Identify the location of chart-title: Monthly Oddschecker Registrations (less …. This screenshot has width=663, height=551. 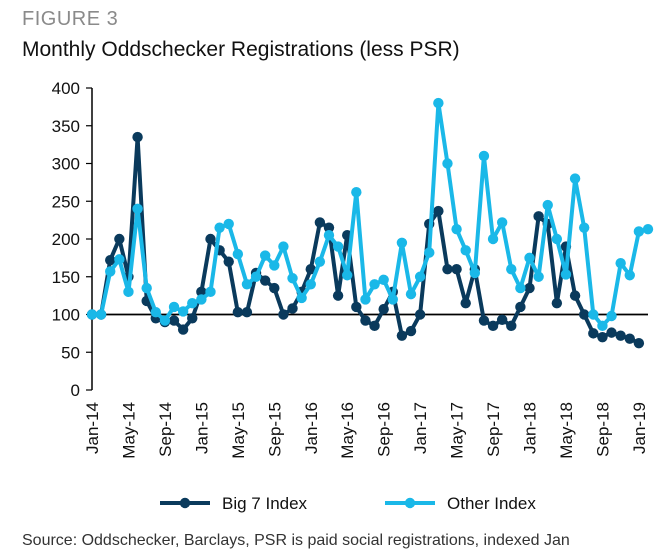
(241, 49).